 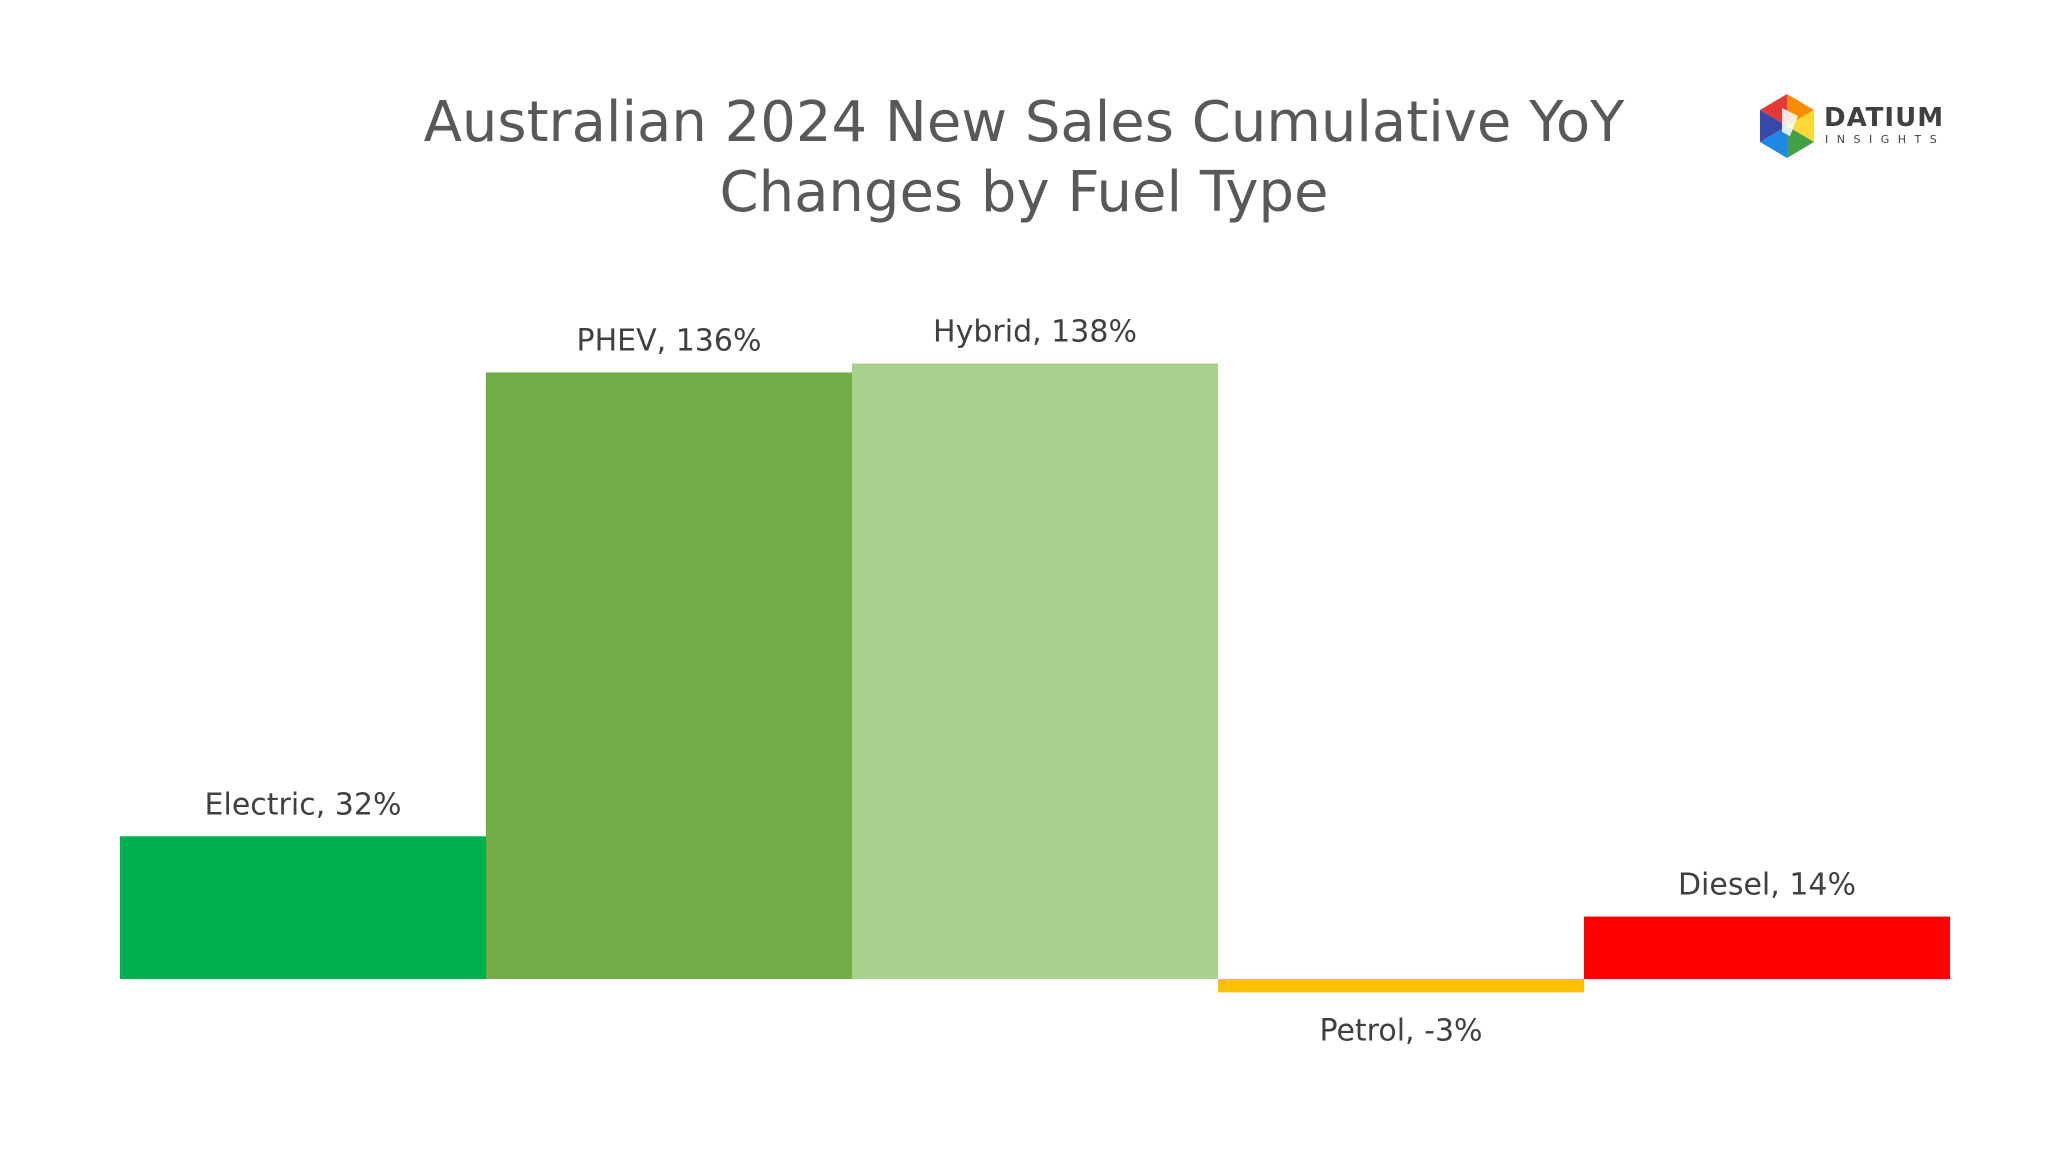 I want to click on data-label-hybrid: Hybrid, 138%, so click(x=1035, y=332).